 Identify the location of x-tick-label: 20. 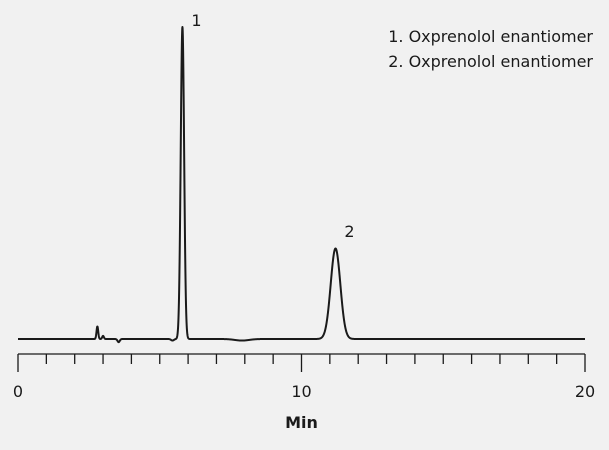
(585, 391).